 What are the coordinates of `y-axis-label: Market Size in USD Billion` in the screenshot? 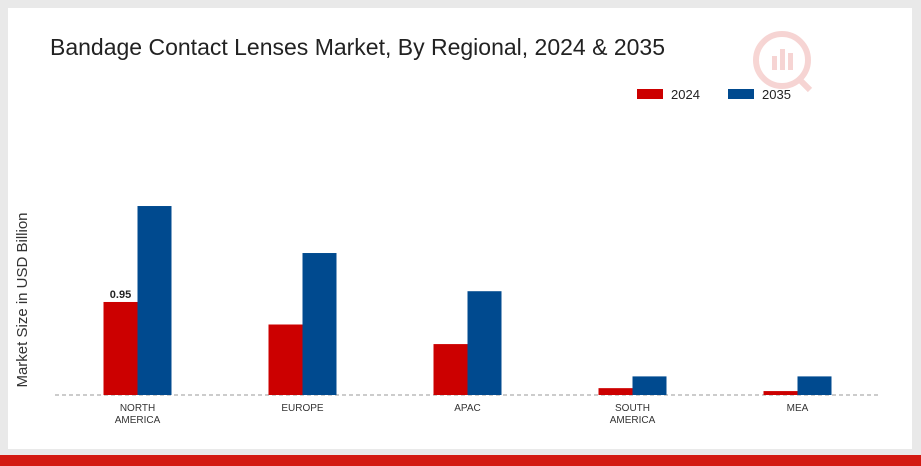 It's located at (22, 299).